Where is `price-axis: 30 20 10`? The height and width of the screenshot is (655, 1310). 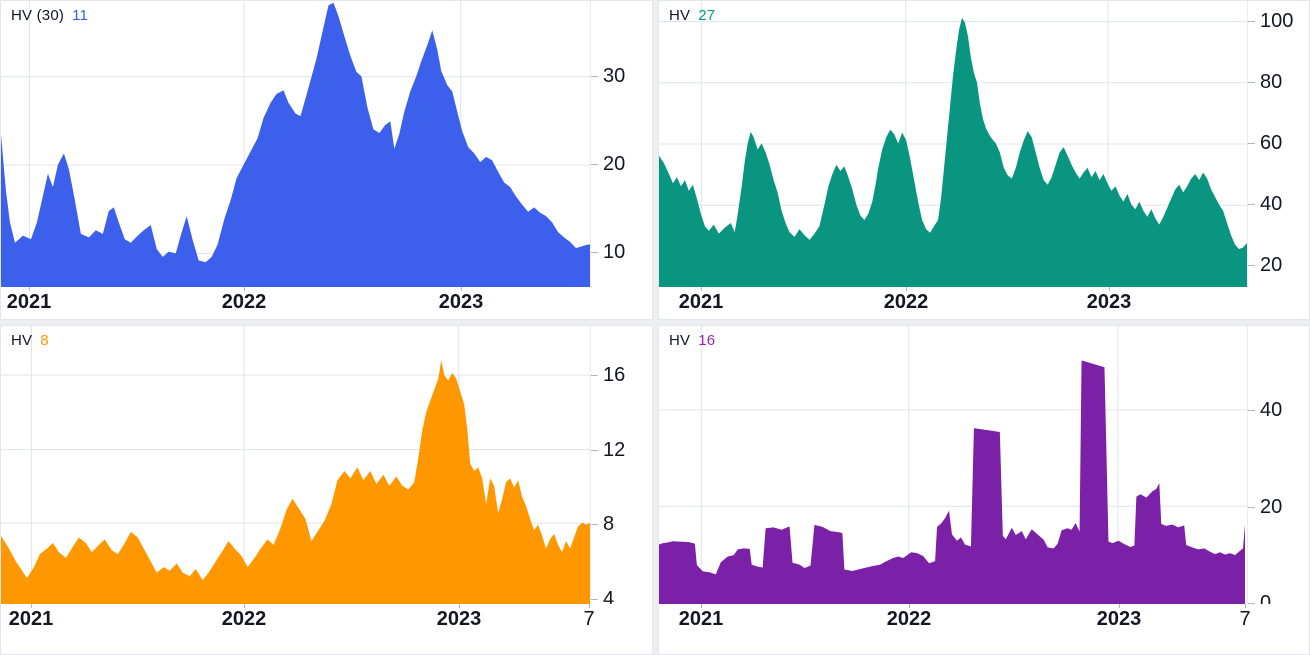 price-axis: 30 20 10 is located at coordinates (621, 144).